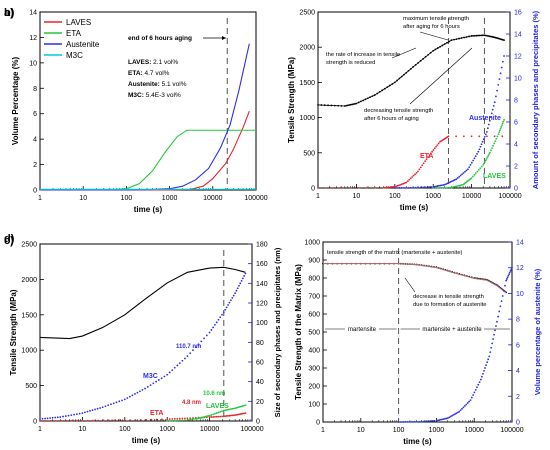 The width and height of the screenshot is (550, 450). Describe the element at coordinates (426, 156) in the screenshot. I see `panel-b-eta-label: ETA` at that location.